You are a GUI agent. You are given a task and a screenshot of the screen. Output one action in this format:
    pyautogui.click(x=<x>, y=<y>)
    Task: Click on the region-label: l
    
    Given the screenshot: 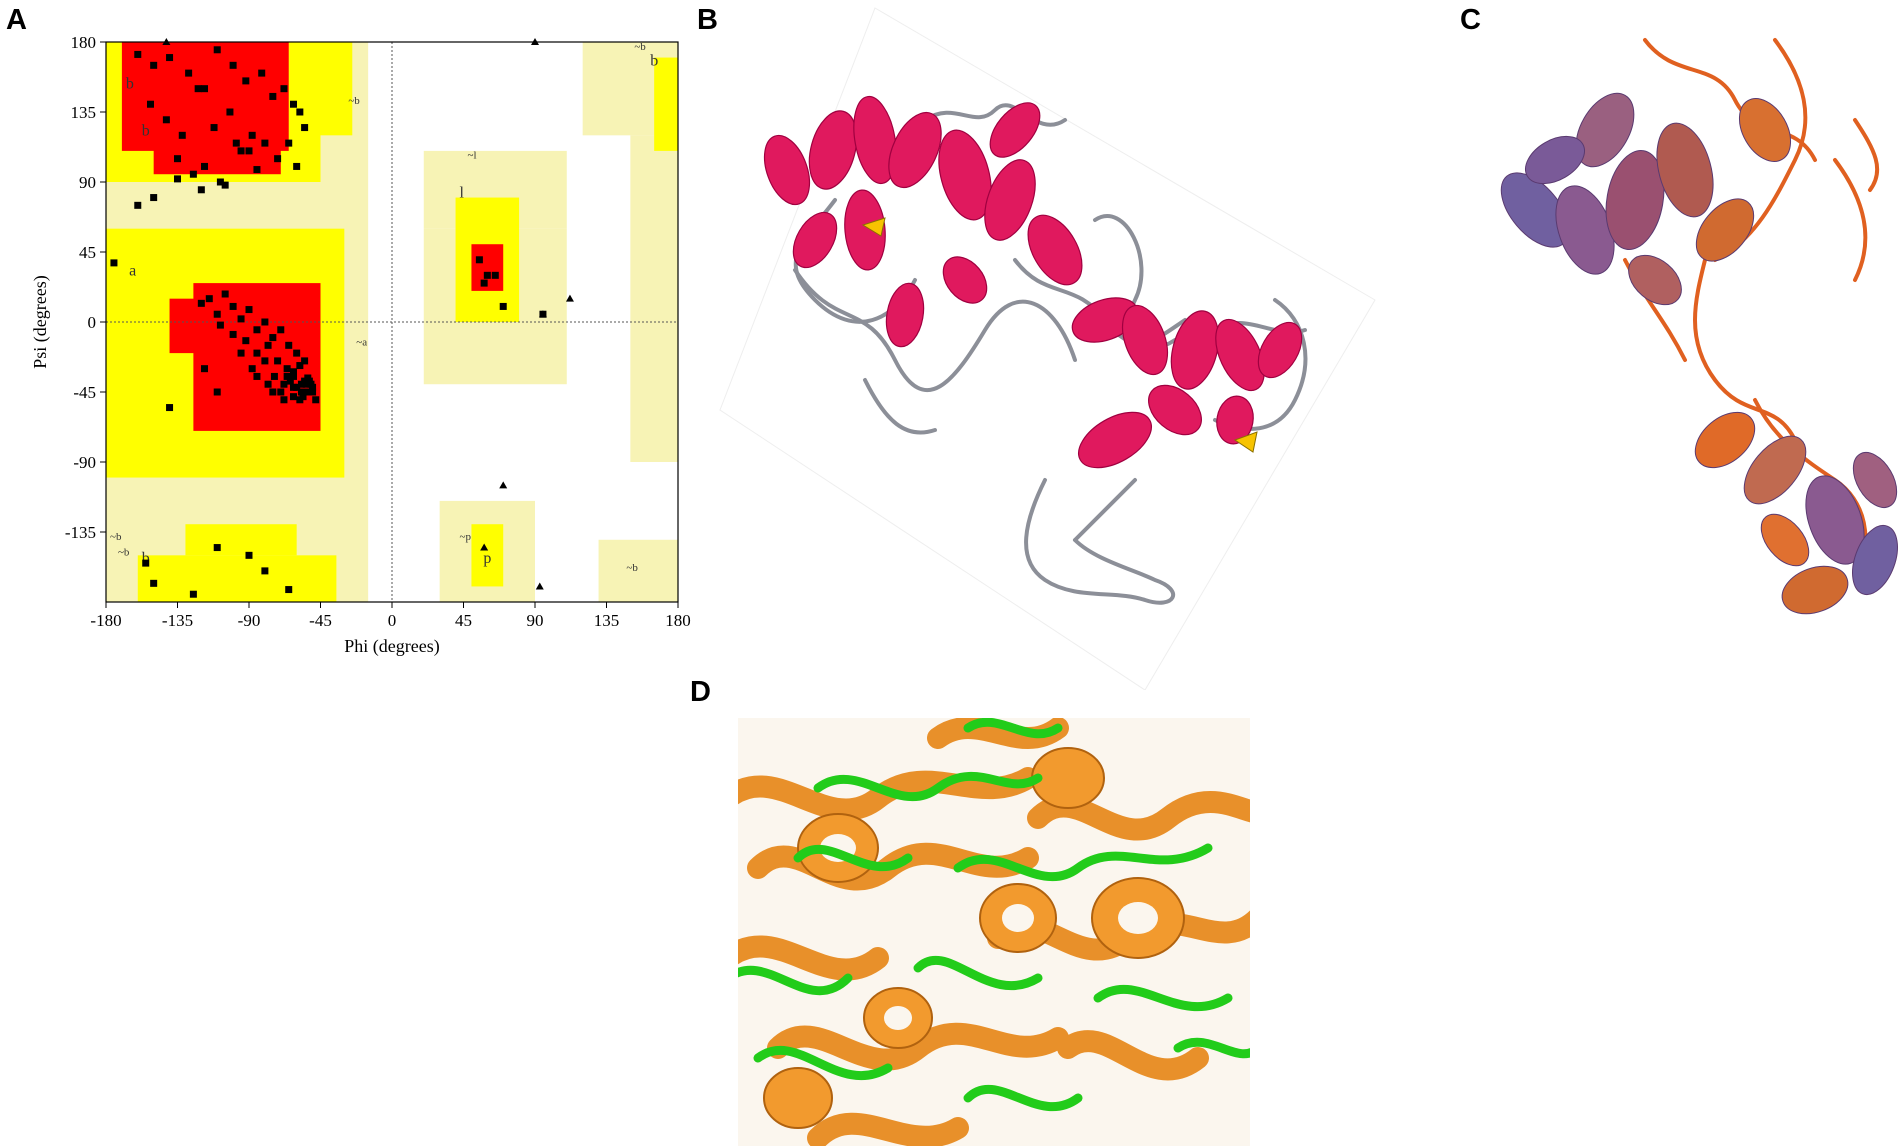 What is the action you would take?
    pyautogui.click(x=462, y=193)
    